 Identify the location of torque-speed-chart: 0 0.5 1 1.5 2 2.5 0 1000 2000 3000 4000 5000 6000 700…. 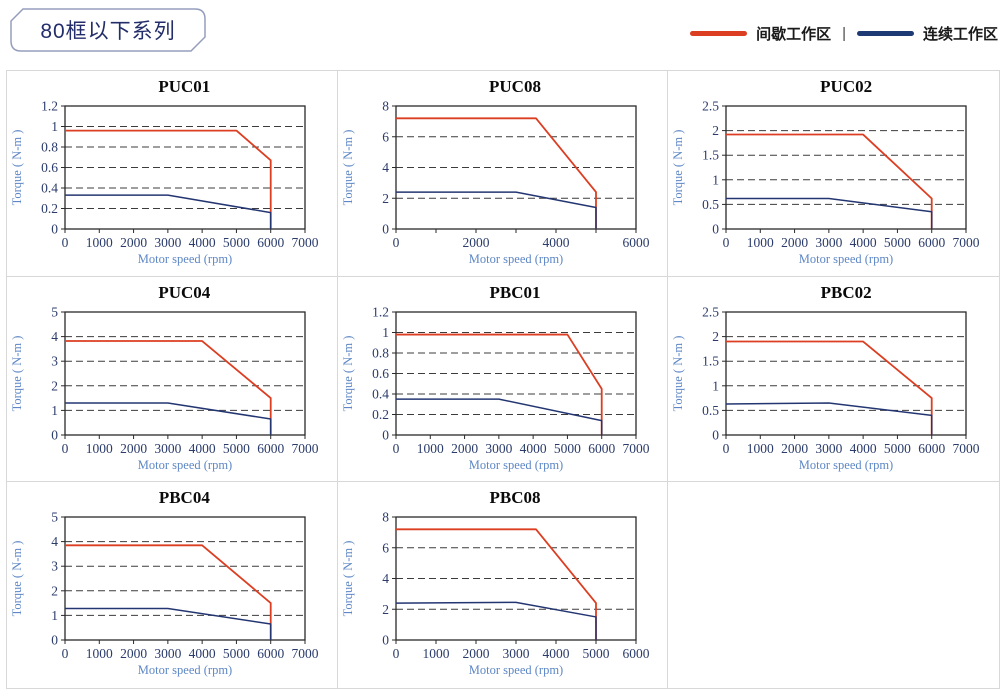
(825, 388).